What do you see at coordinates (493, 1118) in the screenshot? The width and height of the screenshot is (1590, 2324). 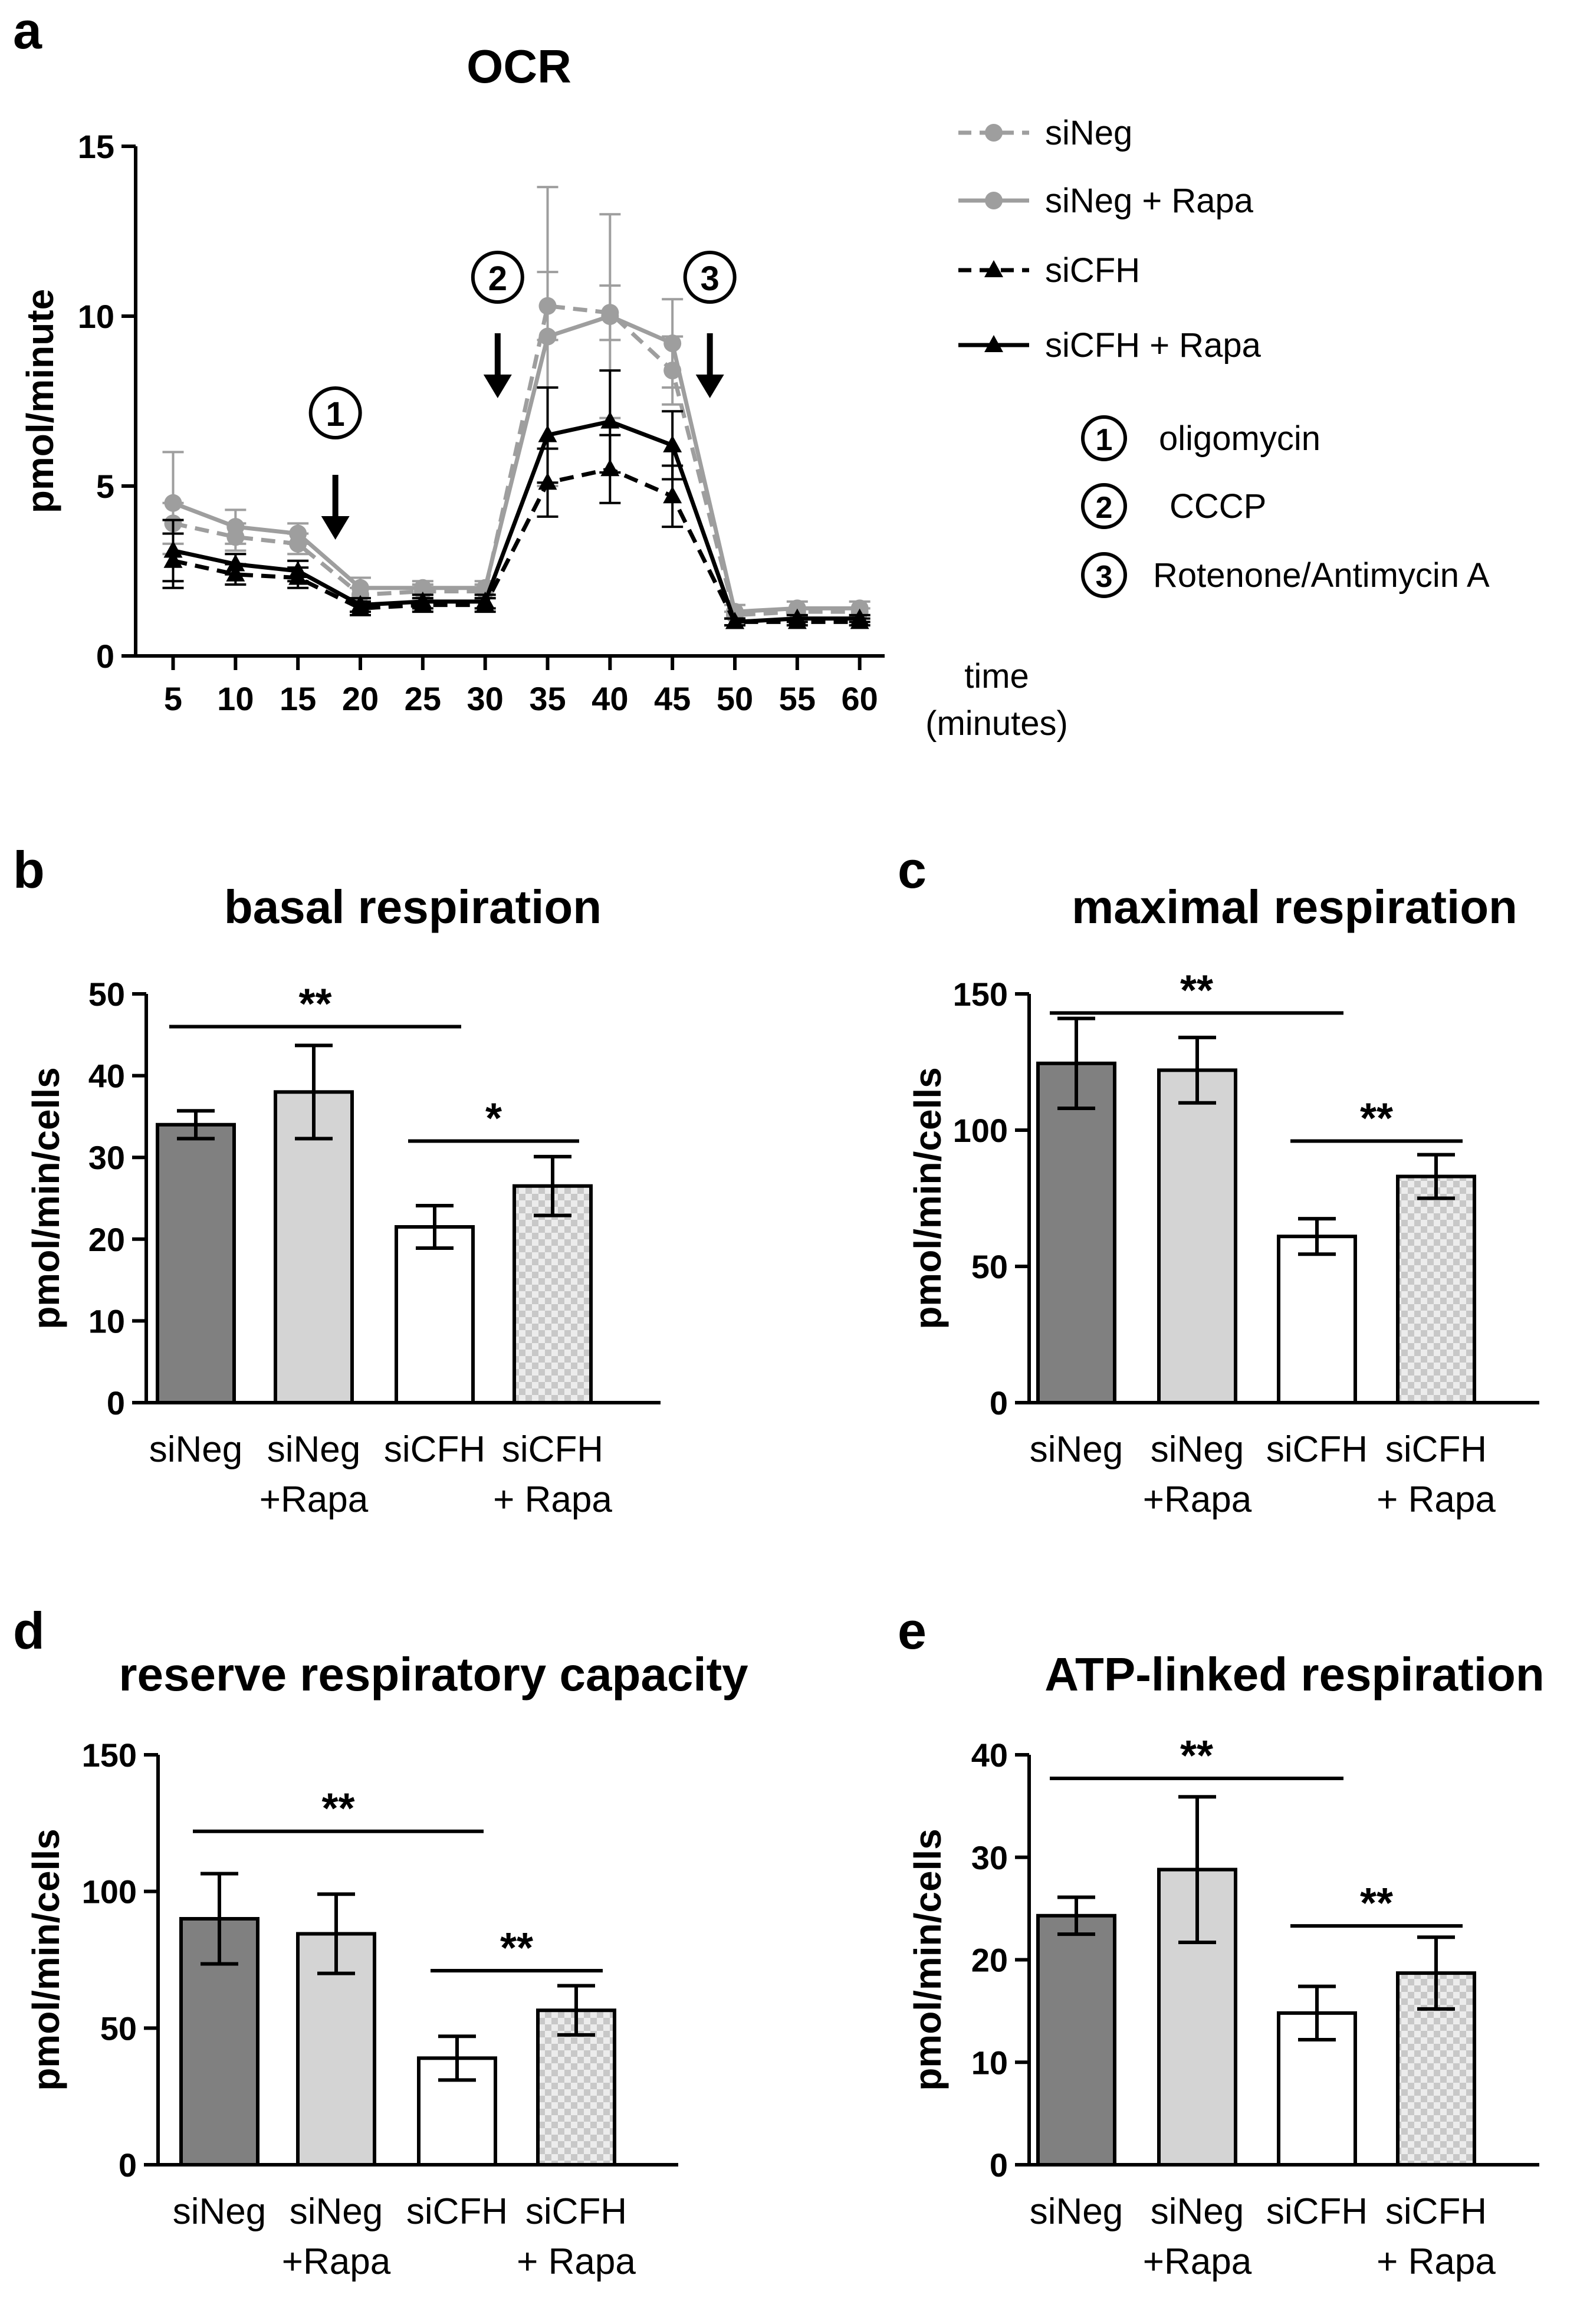 I see `significance-label: *` at bounding box center [493, 1118].